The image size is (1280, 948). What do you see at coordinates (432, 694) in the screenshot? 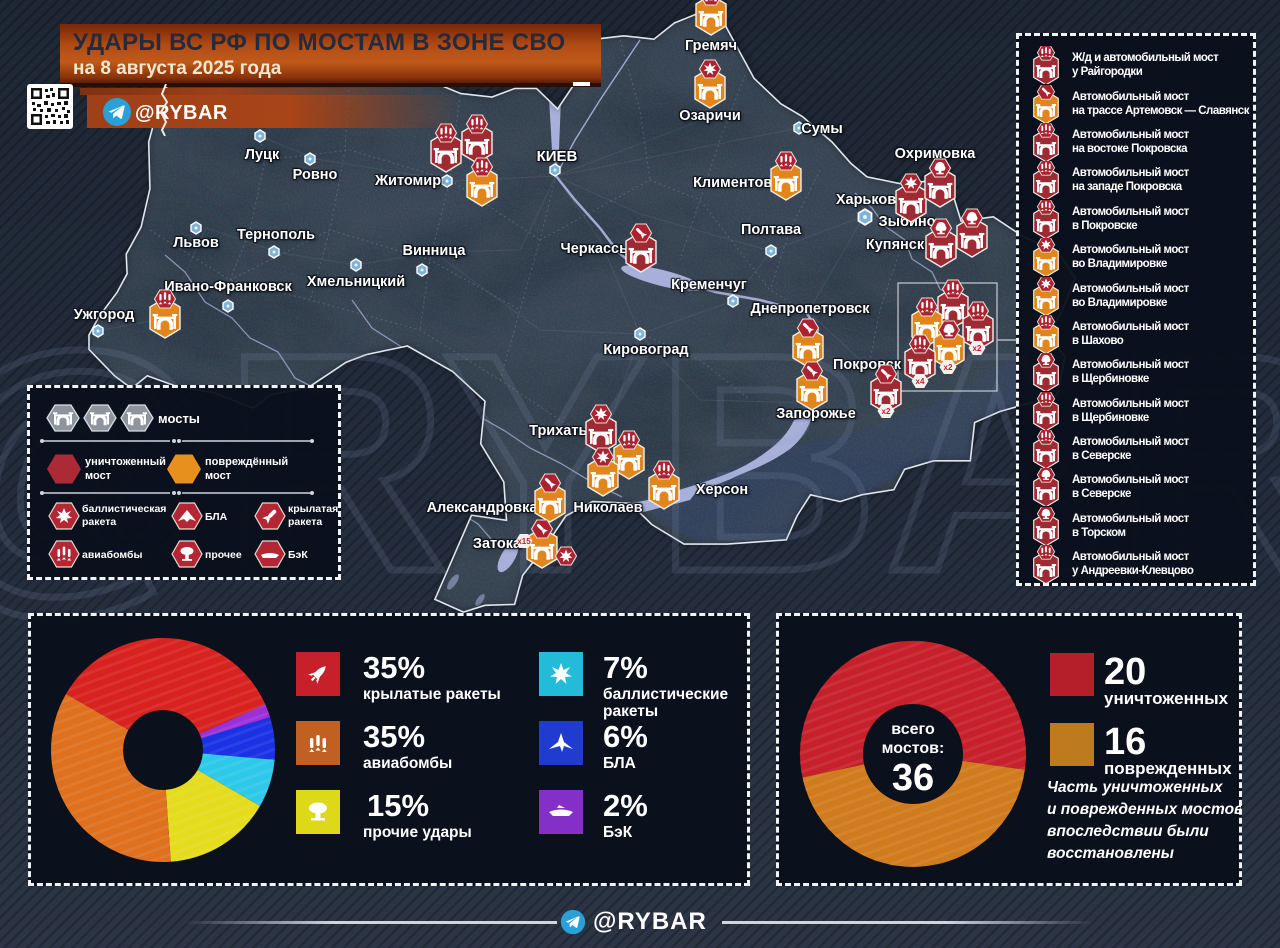
I see `svg-text: крылатые ракеты` at bounding box center [432, 694].